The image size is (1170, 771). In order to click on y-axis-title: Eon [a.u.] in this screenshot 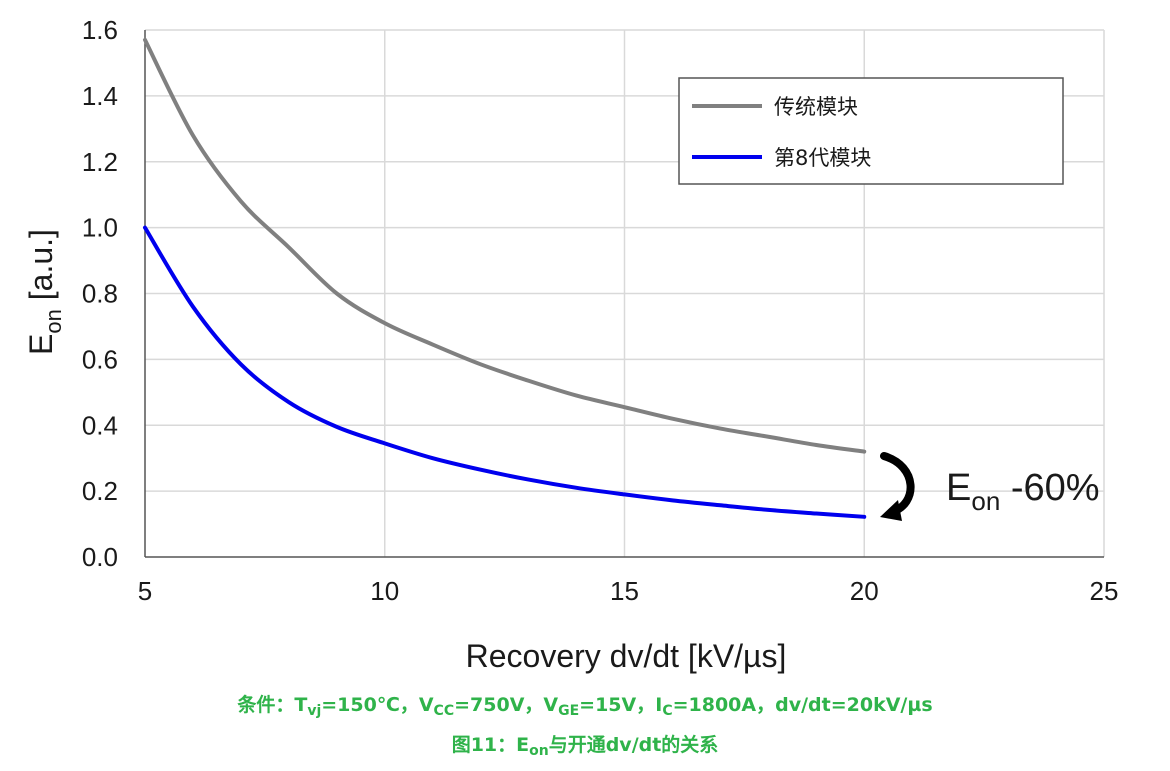, I will do `click(44, 292)`.